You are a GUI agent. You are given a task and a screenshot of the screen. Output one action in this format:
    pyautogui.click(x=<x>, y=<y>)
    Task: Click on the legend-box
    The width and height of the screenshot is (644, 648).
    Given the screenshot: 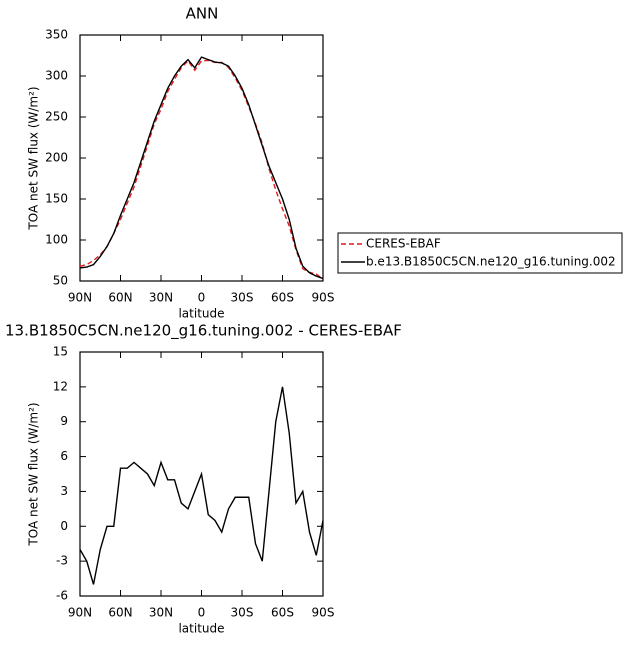 What is the action you would take?
    pyautogui.click(x=480, y=253)
    